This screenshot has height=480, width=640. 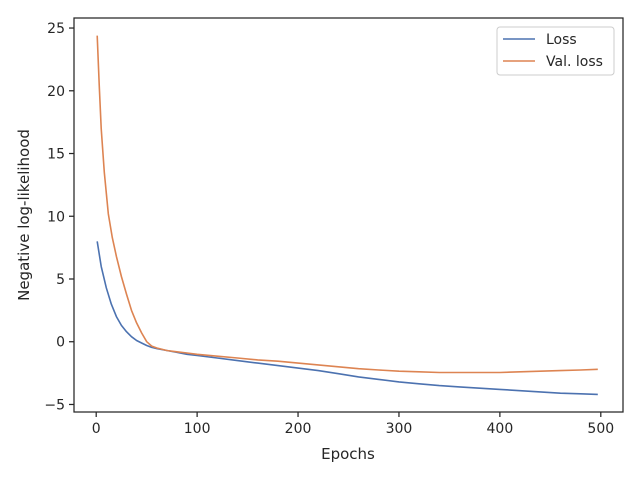 I want to click on x-tick-label: 500, so click(x=600, y=429).